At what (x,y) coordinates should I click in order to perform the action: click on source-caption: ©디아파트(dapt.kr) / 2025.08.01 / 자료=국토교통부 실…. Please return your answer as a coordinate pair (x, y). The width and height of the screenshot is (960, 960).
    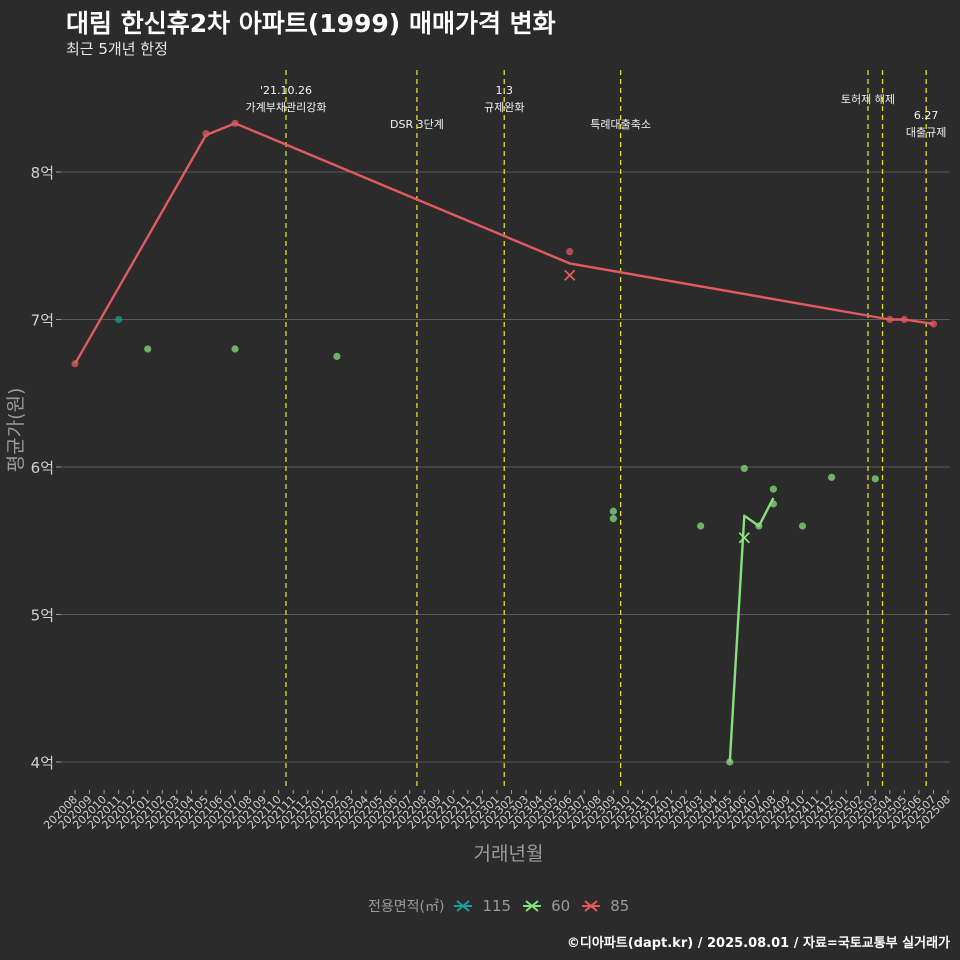
    Looking at the image, I should click on (758, 943).